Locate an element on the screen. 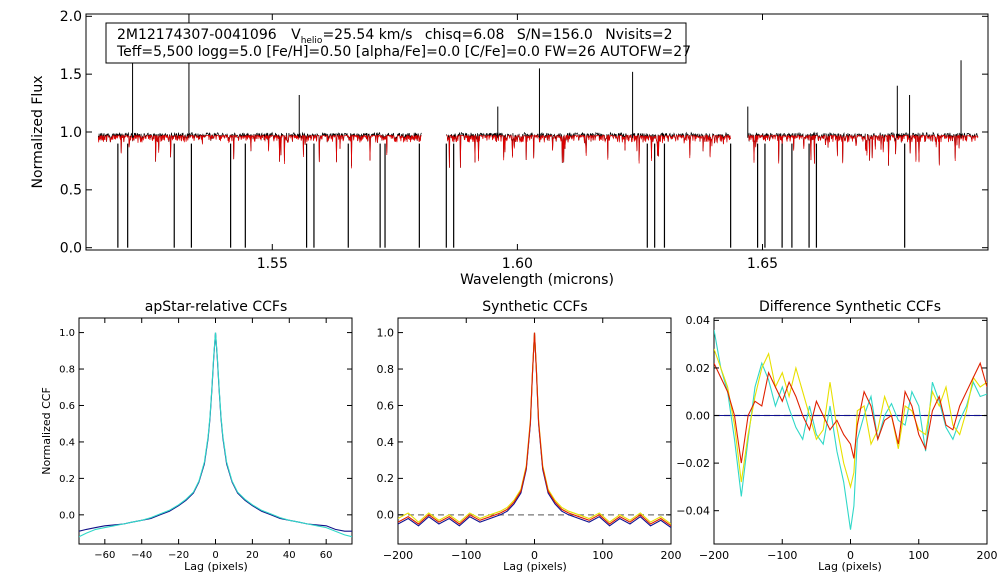 This screenshot has width=1008, height=576. x-tick-label: −20 is located at coordinates (178, 555).